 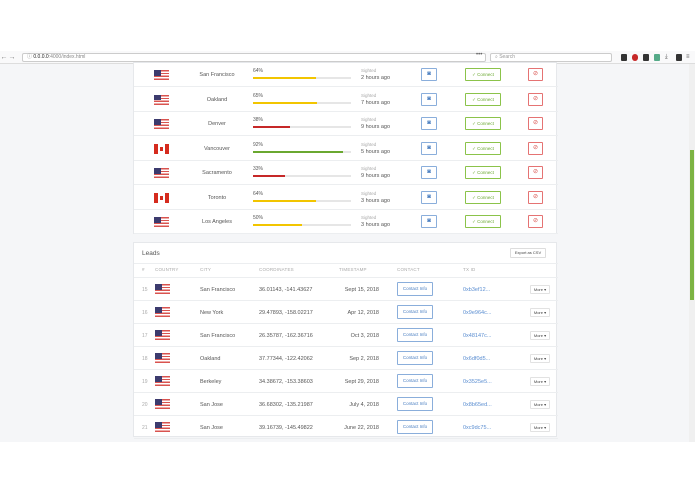 I want to click on sighted-time: 3 hours ago, so click(x=376, y=225).